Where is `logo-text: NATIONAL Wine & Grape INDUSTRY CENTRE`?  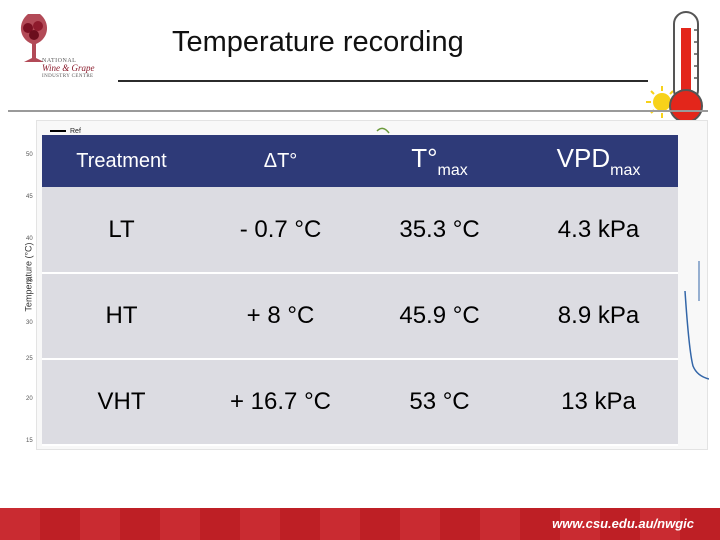 logo-text: NATIONAL Wine & Grape INDUSTRY CENTRE is located at coordinates (68, 68).